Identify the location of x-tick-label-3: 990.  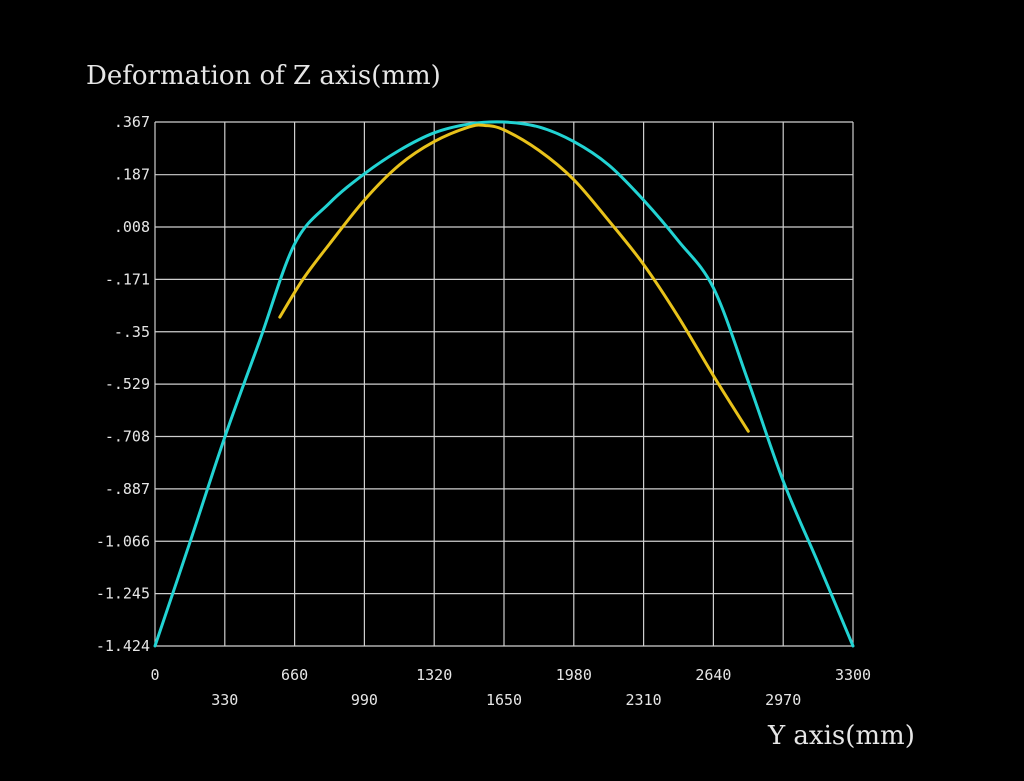
(364, 700).